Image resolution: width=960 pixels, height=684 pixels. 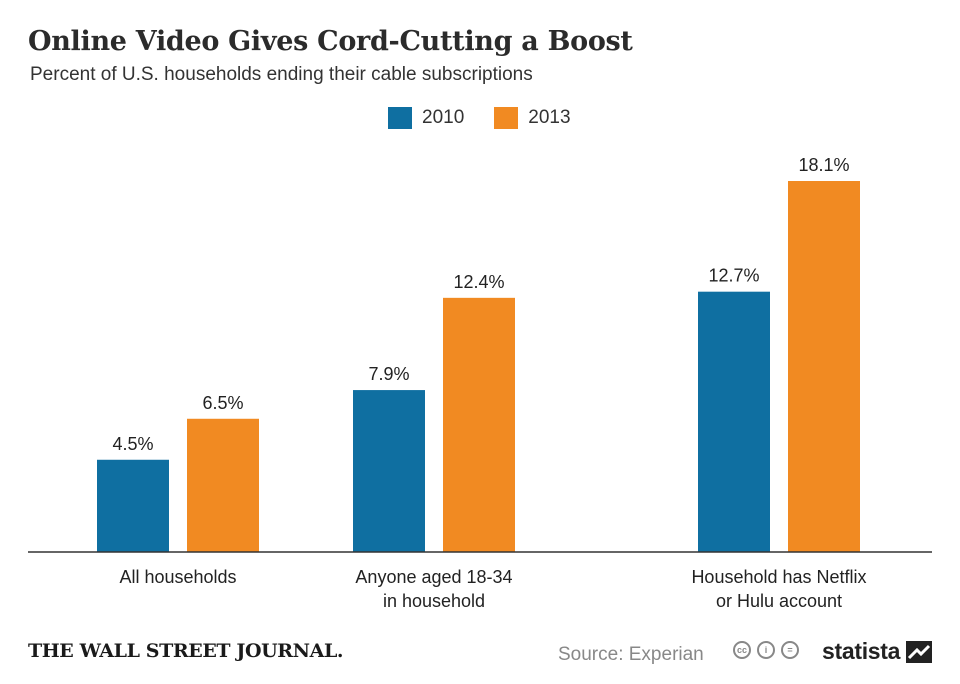 What do you see at coordinates (433, 577) in the screenshot?
I see `category-label-1-0: Anyone aged 18-34` at bounding box center [433, 577].